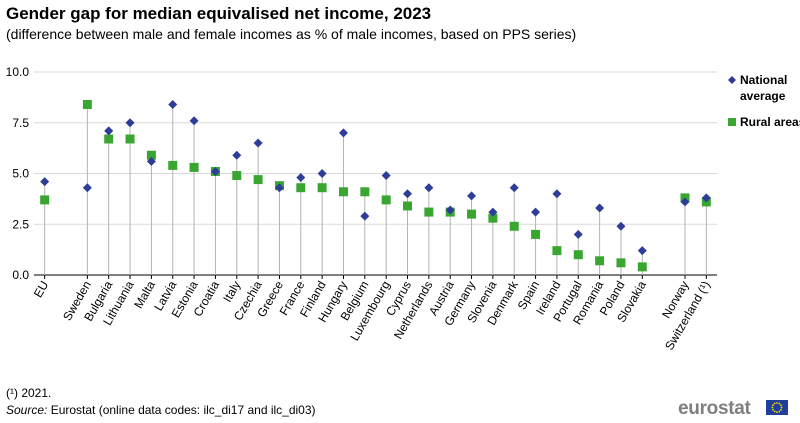 The image size is (800, 423). I want to click on legend-label-national: National average, so click(764, 88).